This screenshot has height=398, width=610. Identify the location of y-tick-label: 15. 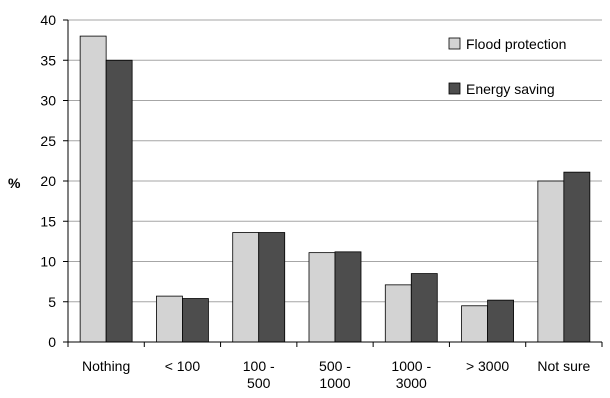
(48, 221).